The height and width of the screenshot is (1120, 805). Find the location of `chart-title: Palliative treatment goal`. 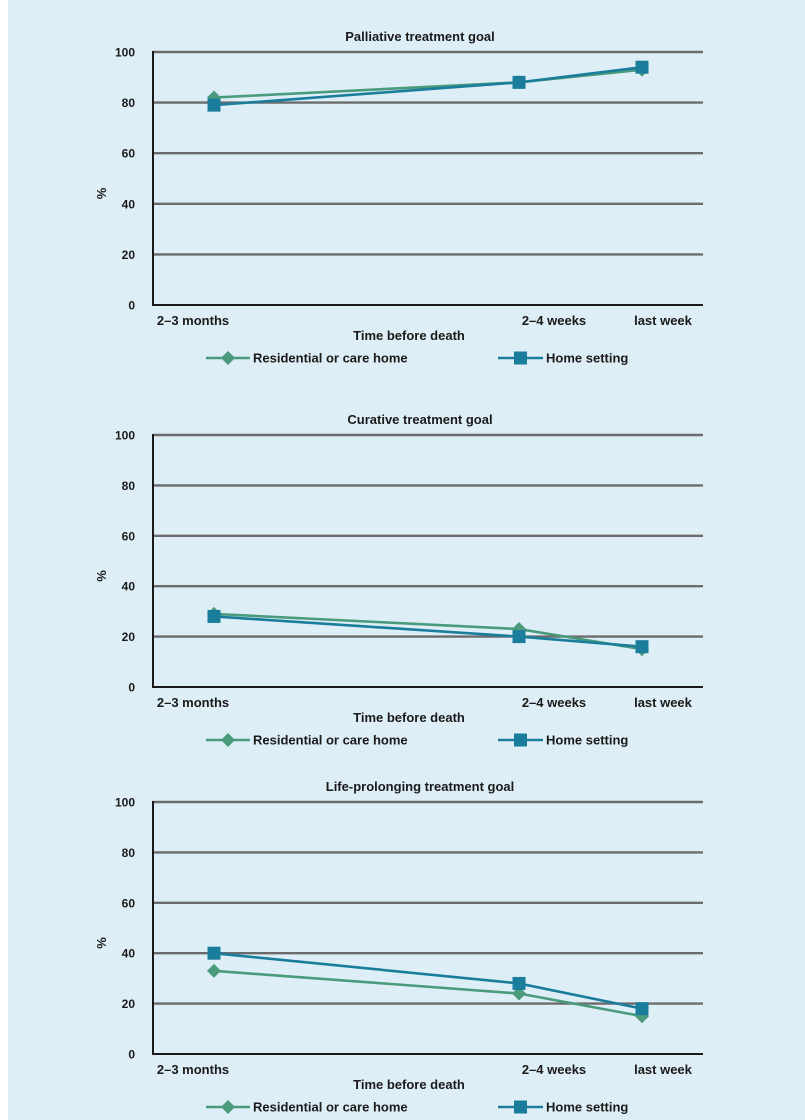

chart-title: Palliative treatment goal is located at coordinates (420, 36).